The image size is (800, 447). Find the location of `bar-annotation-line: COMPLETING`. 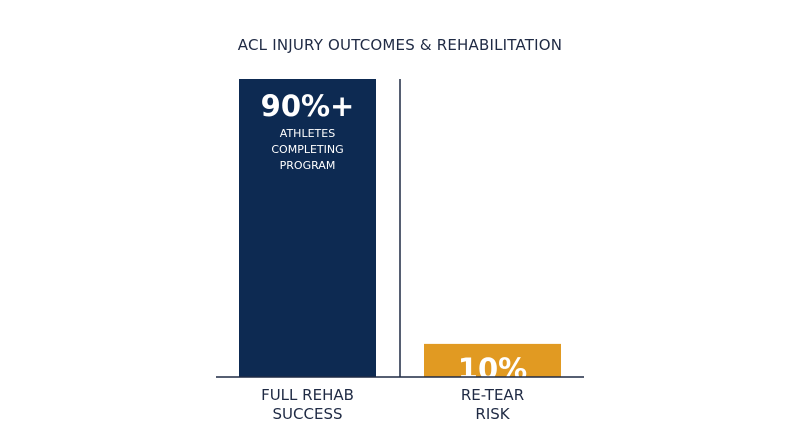

bar-annotation-line: COMPLETING is located at coordinates (307, 149).